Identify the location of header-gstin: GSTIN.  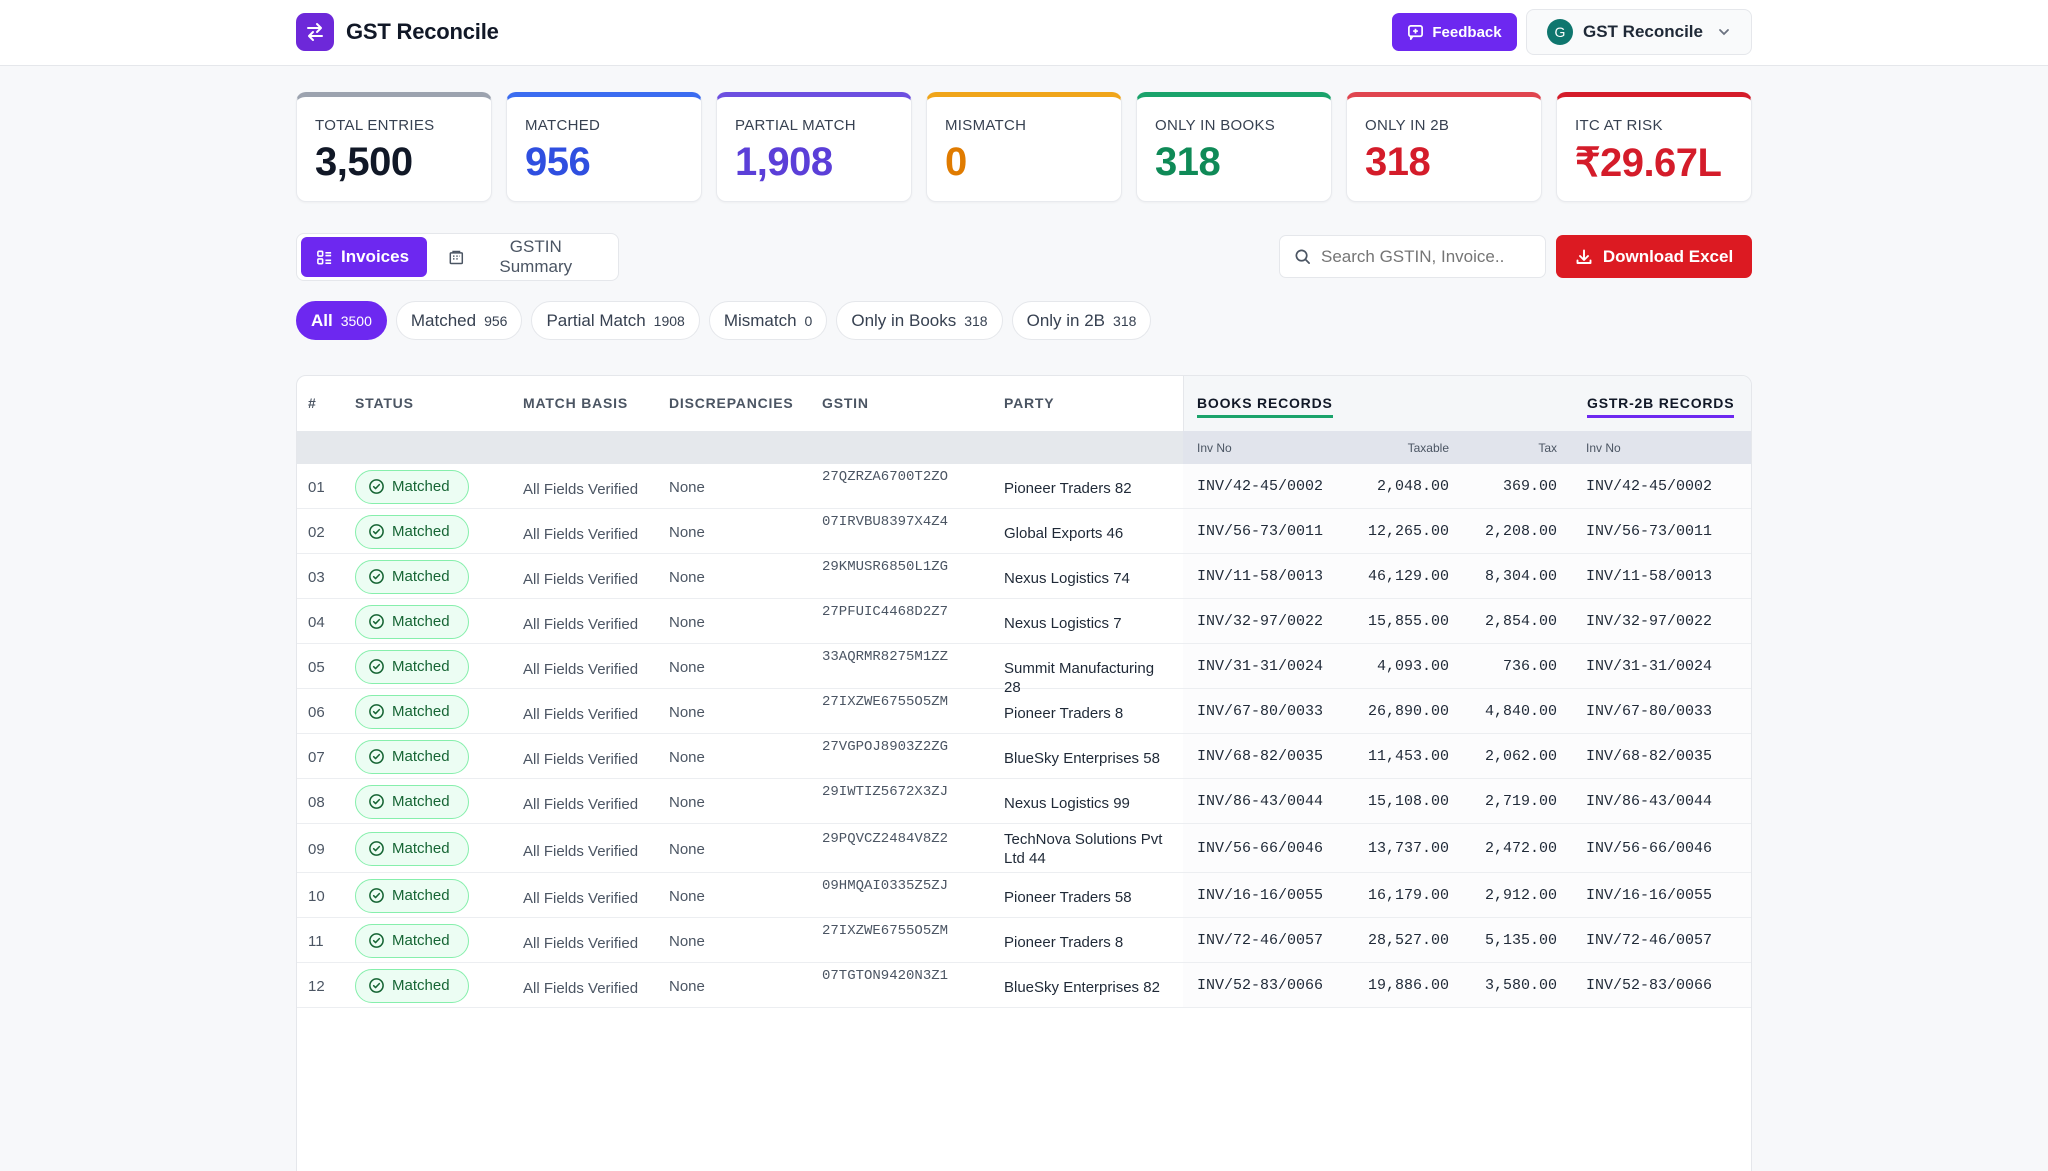
(845, 403).